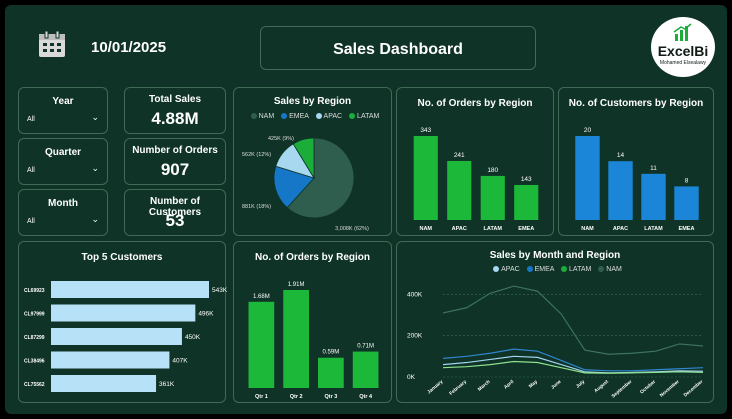 This screenshot has width=732, height=419. I want to click on bar-data-label: 1.91M, so click(296, 285).